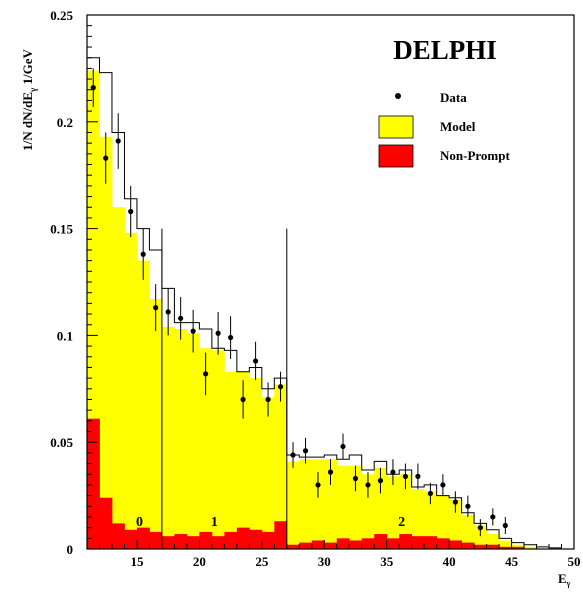  Describe the element at coordinates (396, 127) in the screenshot. I see `legend-model-swatch` at that location.